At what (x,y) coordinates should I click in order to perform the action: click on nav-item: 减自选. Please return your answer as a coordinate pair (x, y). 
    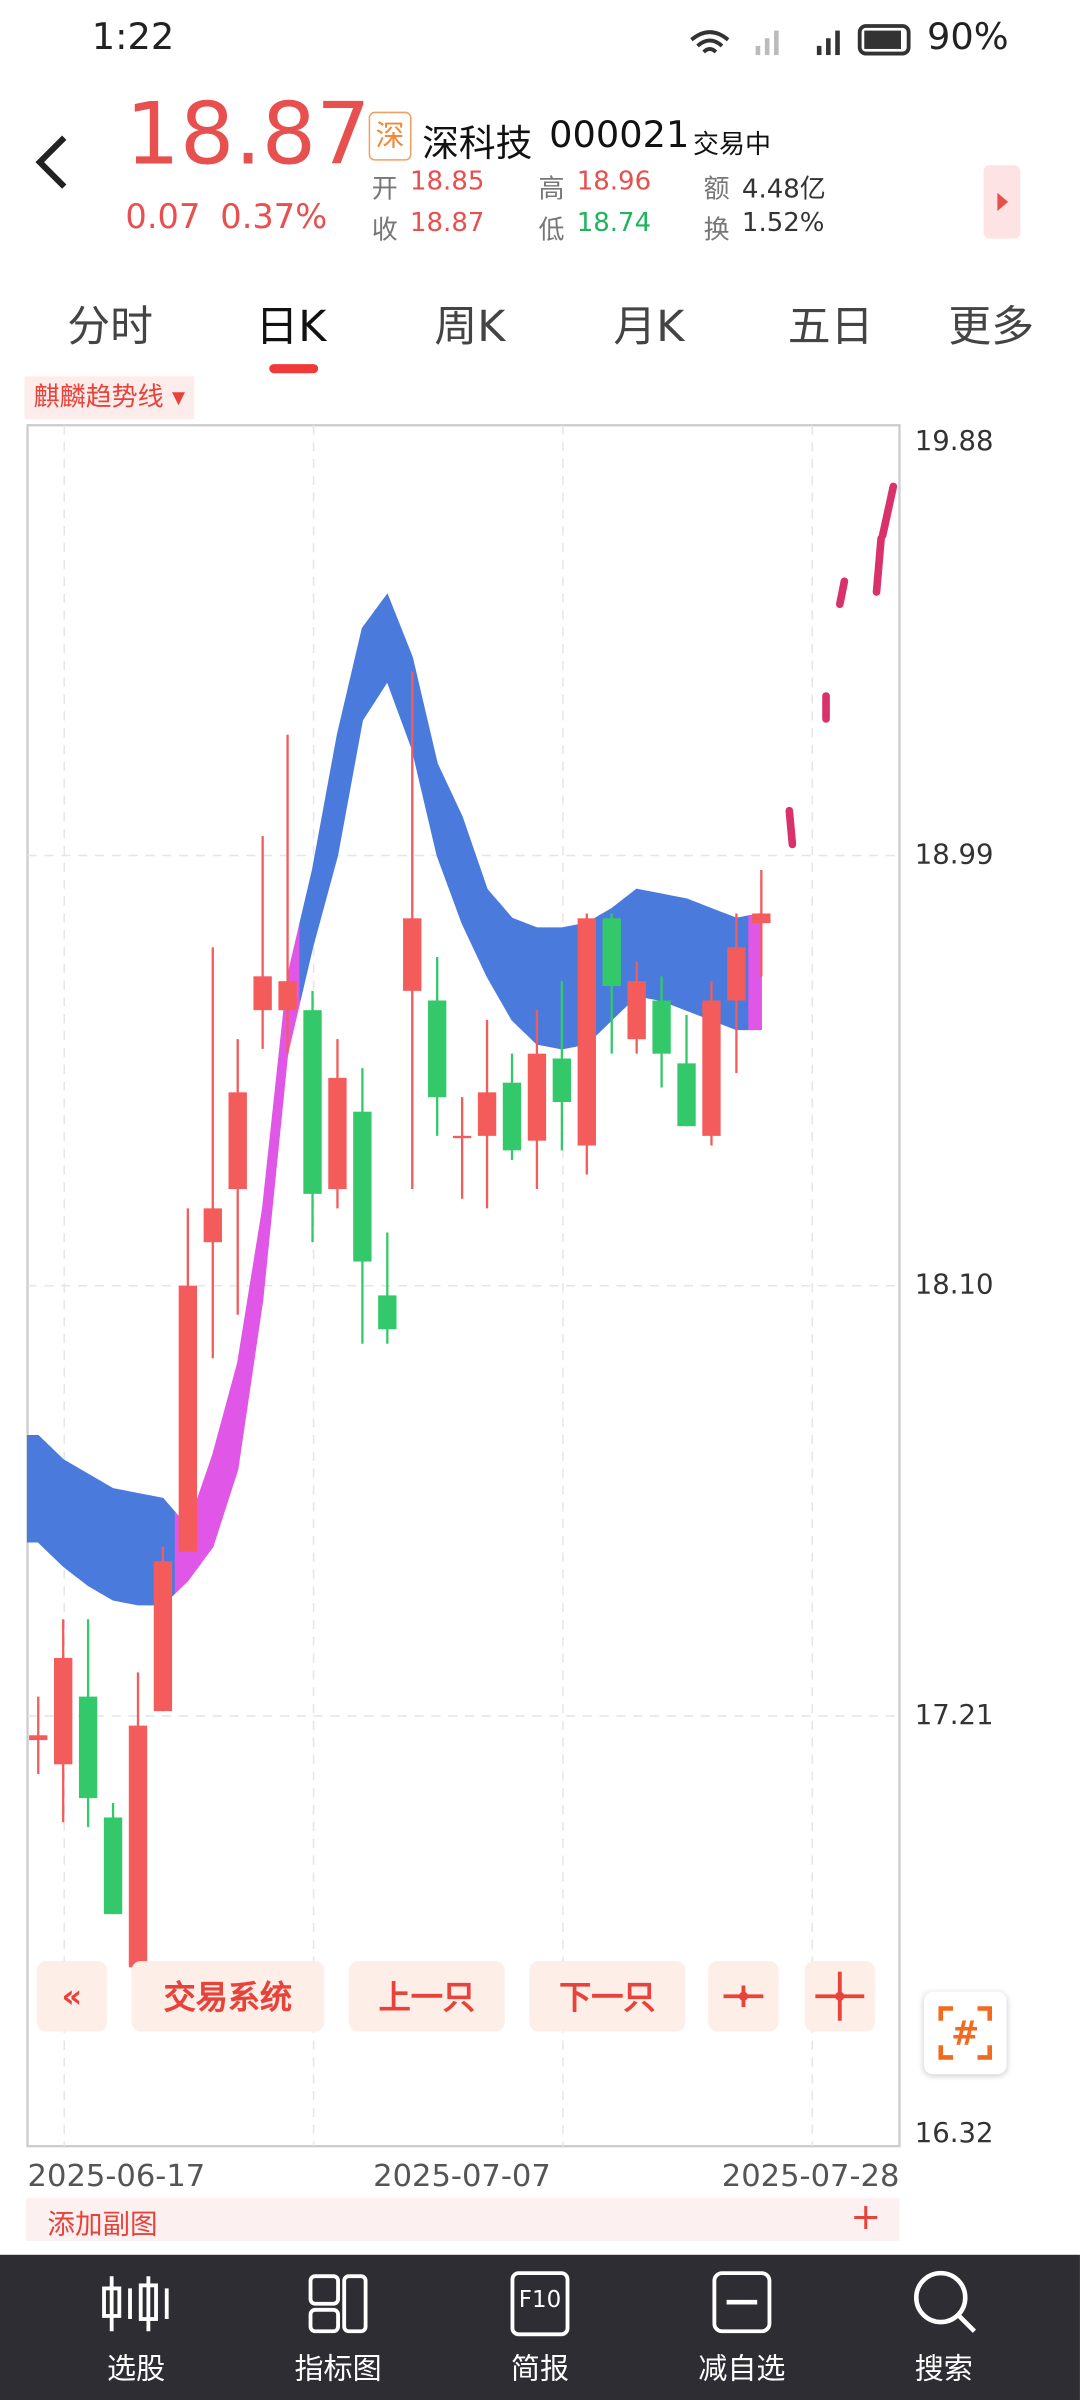
    Looking at the image, I should click on (741, 2327).